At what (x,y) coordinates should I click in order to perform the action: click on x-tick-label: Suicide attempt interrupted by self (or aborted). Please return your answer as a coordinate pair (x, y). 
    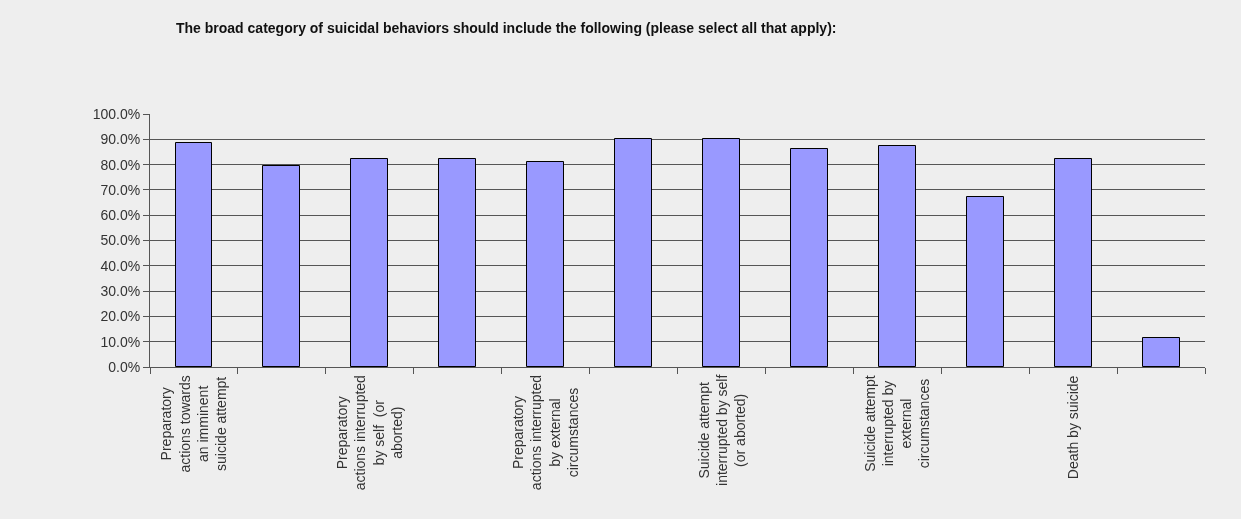
    Looking at the image, I should click on (722, 430).